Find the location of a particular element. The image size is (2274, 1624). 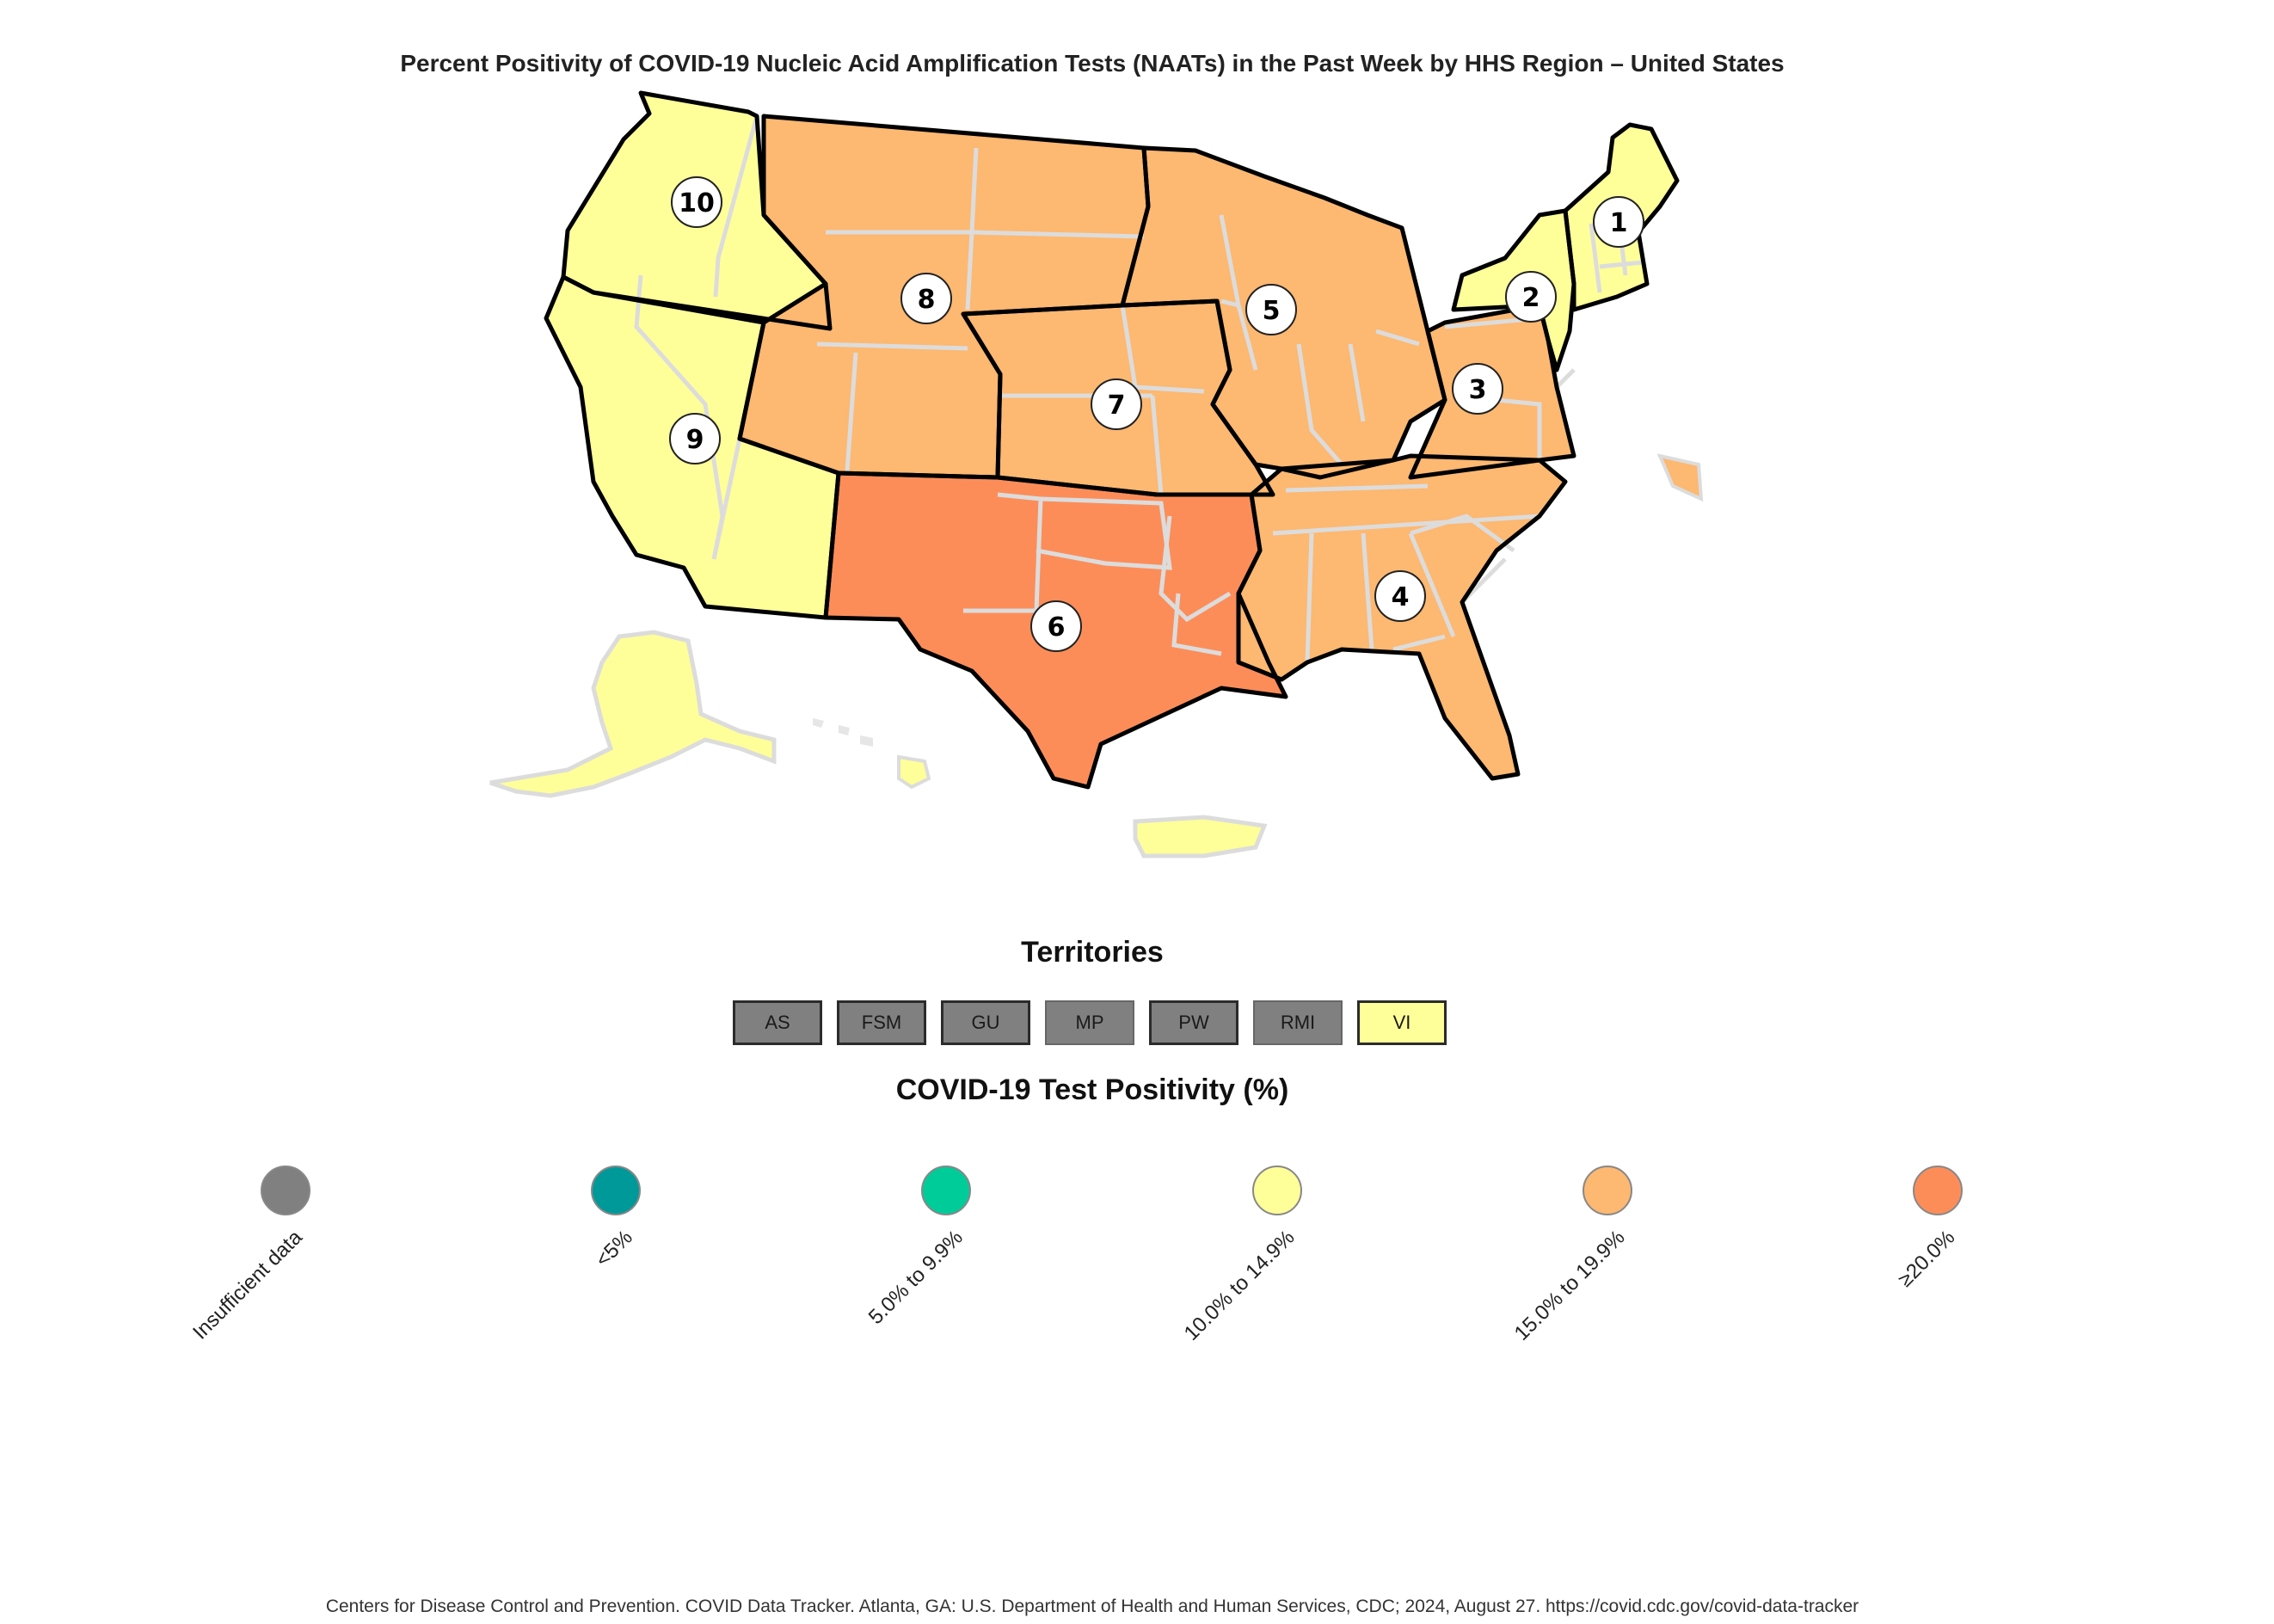

territory-gu: GU is located at coordinates (985, 1022).